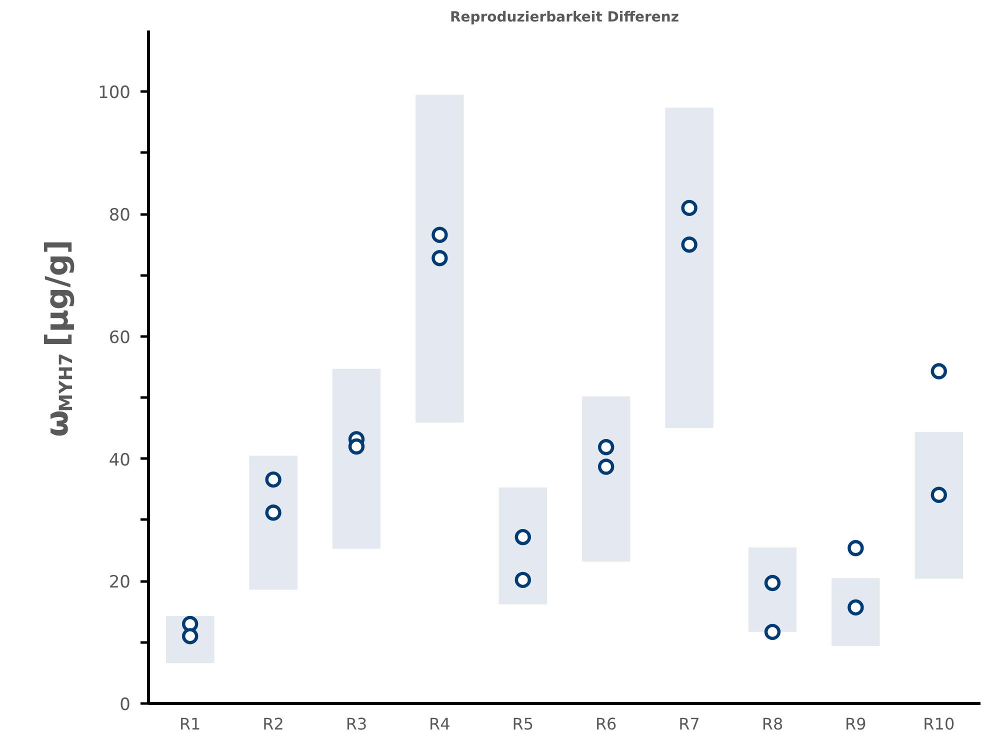 Image resolution: width=982 pixels, height=750 pixels. I want to click on y-tick-label: 20, so click(119, 582).